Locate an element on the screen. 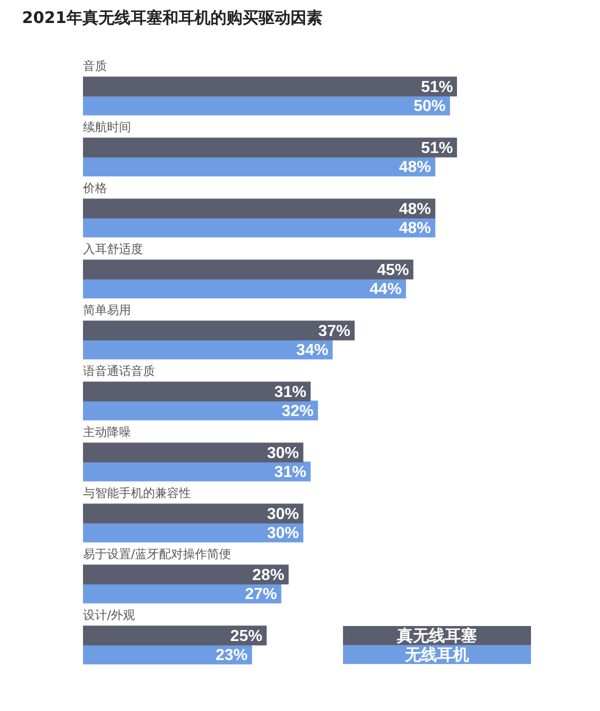 The width and height of the screenshot is (600, 711). chart-title: 2021年真无线耳塞和耳机的购买驱动因素 is located at coordinates (172, 18).